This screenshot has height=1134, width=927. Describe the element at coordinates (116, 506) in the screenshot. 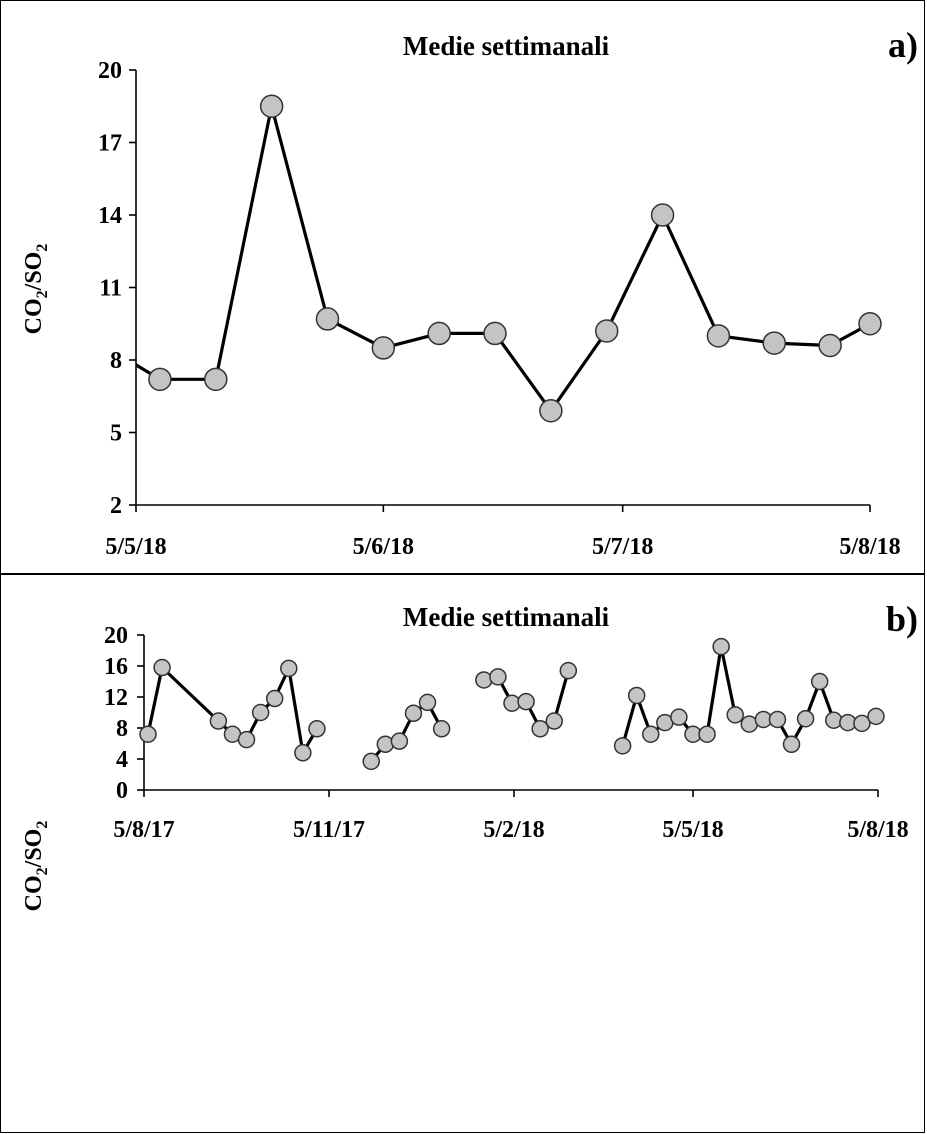

I see `y-tick-label: 2` at that location.